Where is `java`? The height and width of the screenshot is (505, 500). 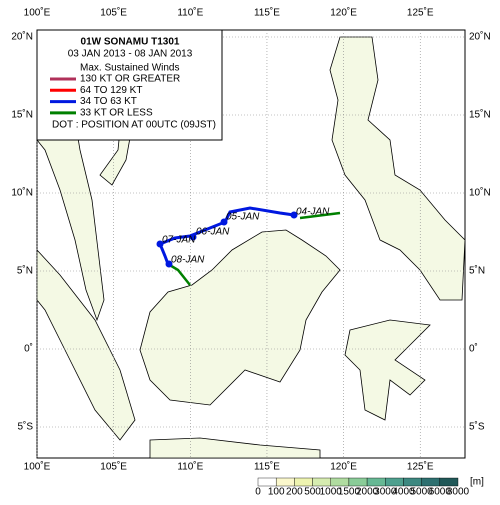 java is located at coordinates (235, 448).